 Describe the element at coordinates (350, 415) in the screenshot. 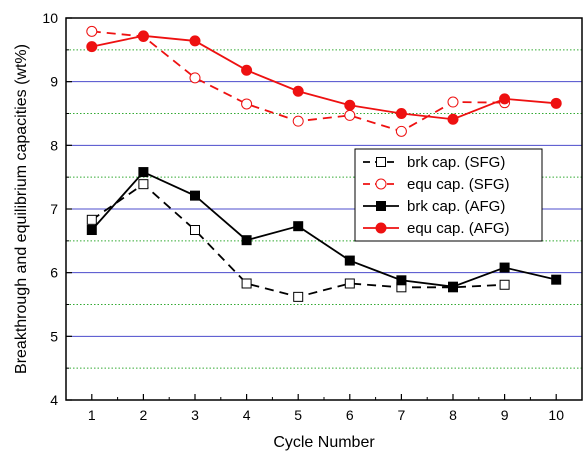

I see `x-tick-label: 6` at that location.